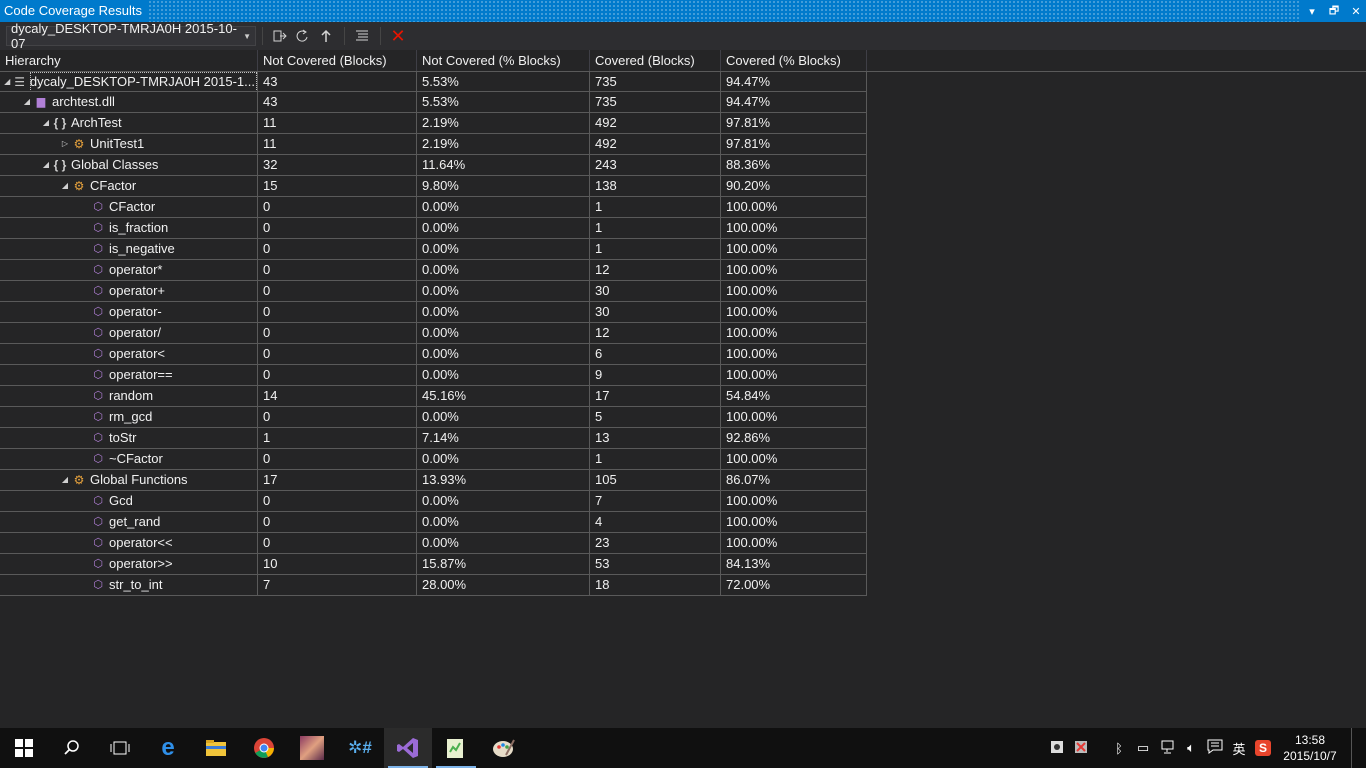 This screenshot has width=1366, height=768. Describe the element at coordinates (264, 748) in the screenshot. I see `taskbar-chrome` at that location.